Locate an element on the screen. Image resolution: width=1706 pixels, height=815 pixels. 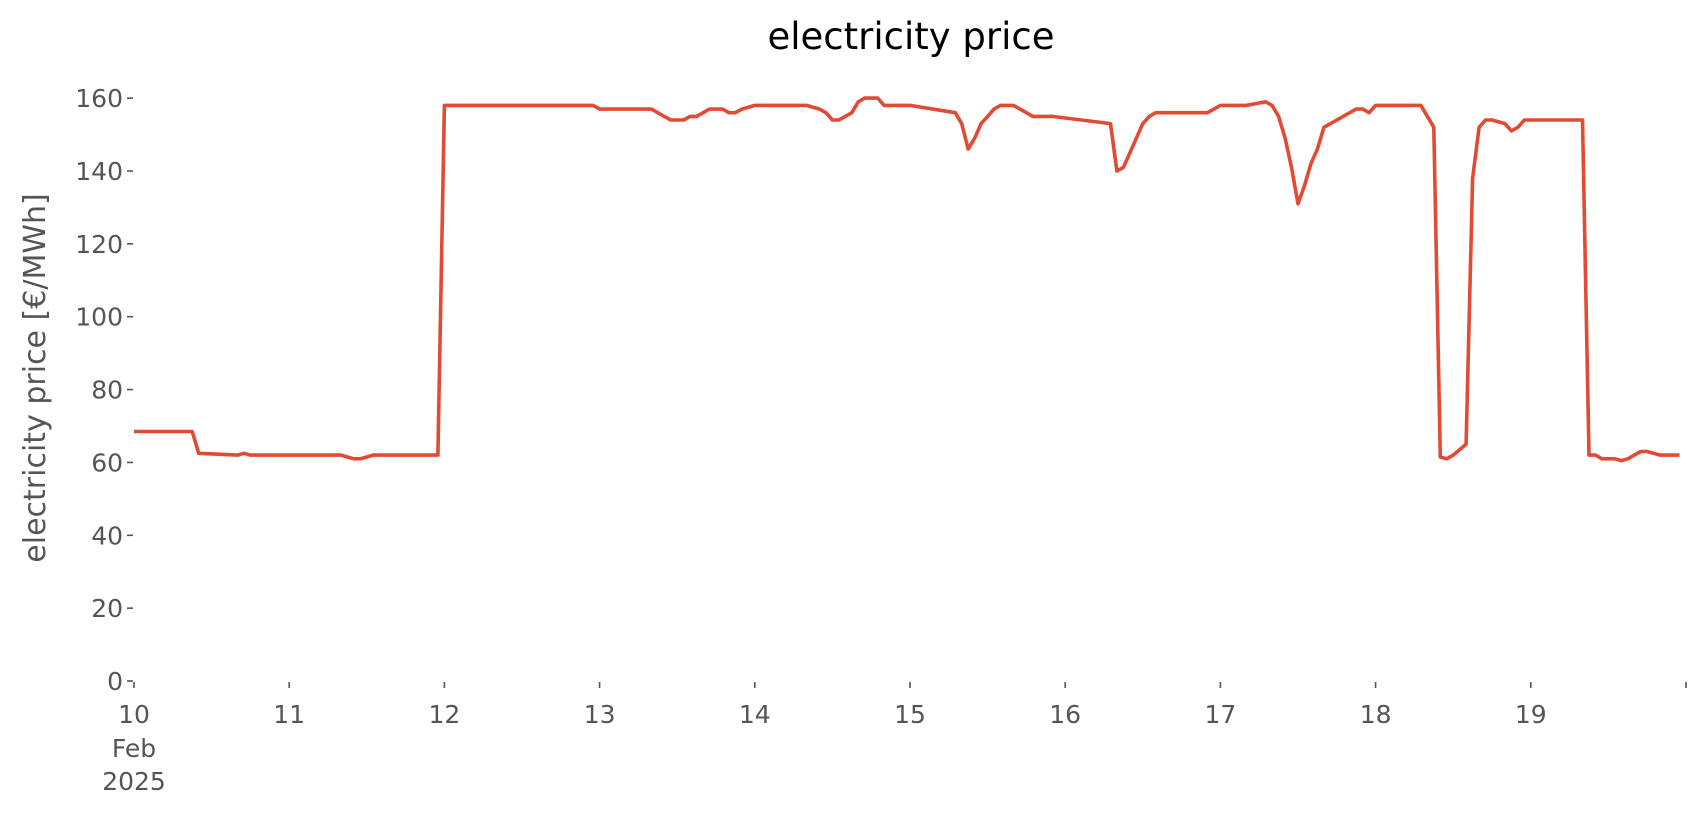
x-tick-label: 11 is located at coordinates (289, 714).